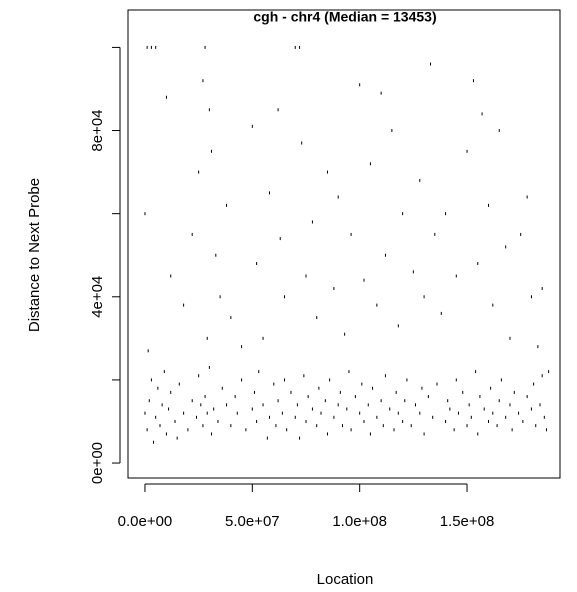  Describe the element at coordinates (345, 579) in the screenshot. I see `x-axis-title: Location` at that location.